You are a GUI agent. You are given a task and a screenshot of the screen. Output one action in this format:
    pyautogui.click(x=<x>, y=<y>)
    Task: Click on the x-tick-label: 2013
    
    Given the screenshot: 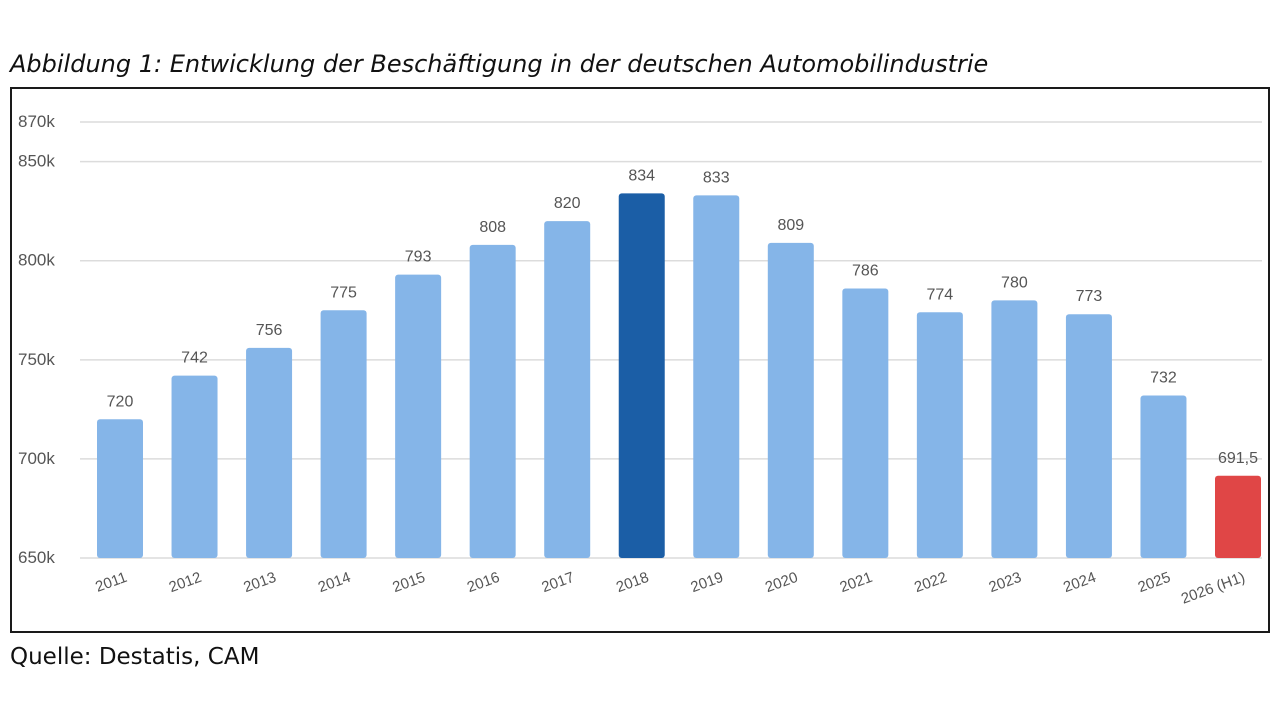 What is the action you would take?
    pyautogui.click(x=259, y=582)
    